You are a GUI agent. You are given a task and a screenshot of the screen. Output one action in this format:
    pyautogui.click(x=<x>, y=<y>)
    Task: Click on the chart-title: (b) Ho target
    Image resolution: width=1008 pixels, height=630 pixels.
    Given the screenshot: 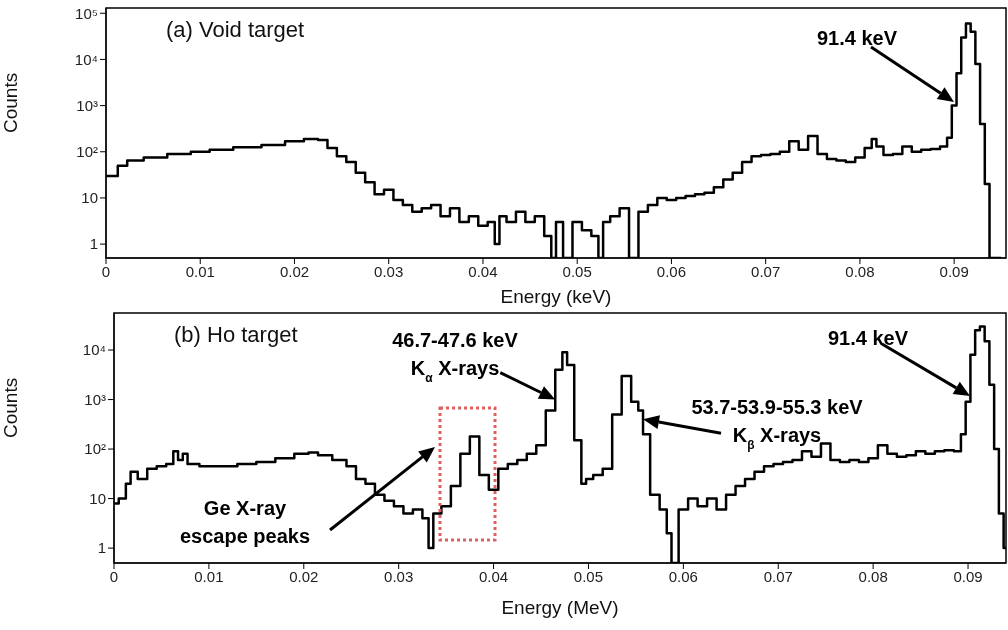 What is the action you would take?
    pyautogui.click(x=236, y=334)
    